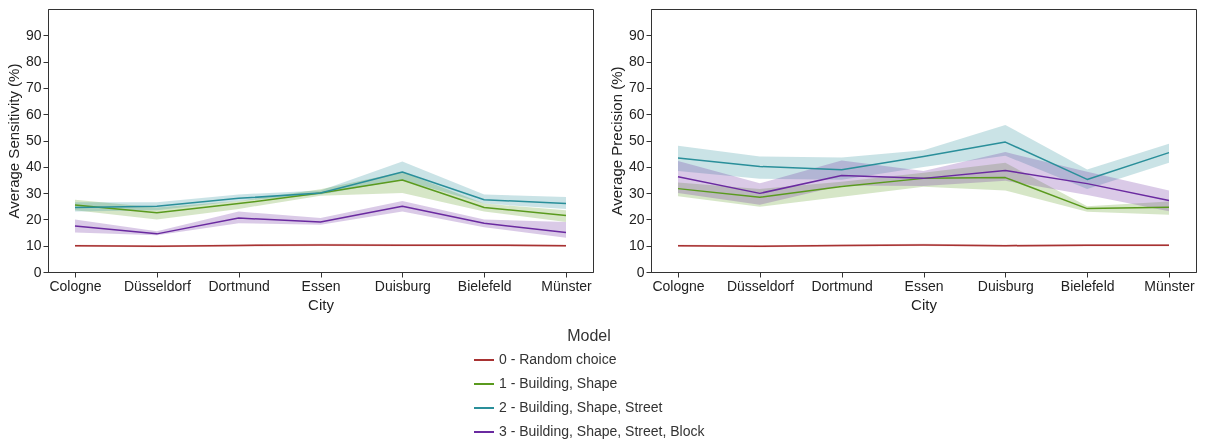  What do you see at coordinates (602, 431) in the screenshot?
I see `legend-label: 3 - Building, Shape, Street, Block` at bounding box center [602, 431].